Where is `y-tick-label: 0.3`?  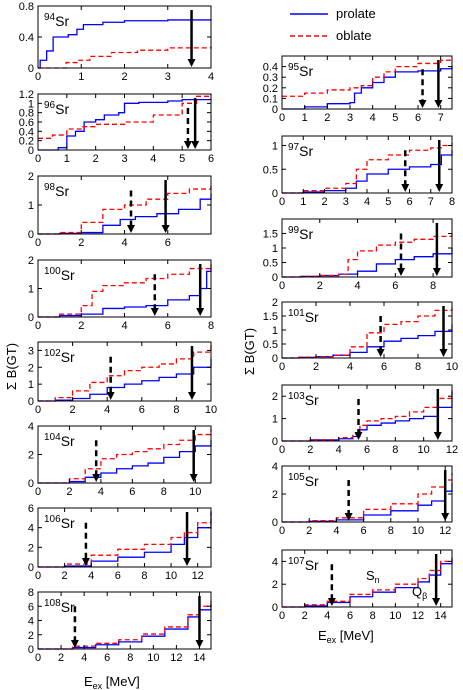
y-tick-label: 0.3 is located at coordinates (270, 78).